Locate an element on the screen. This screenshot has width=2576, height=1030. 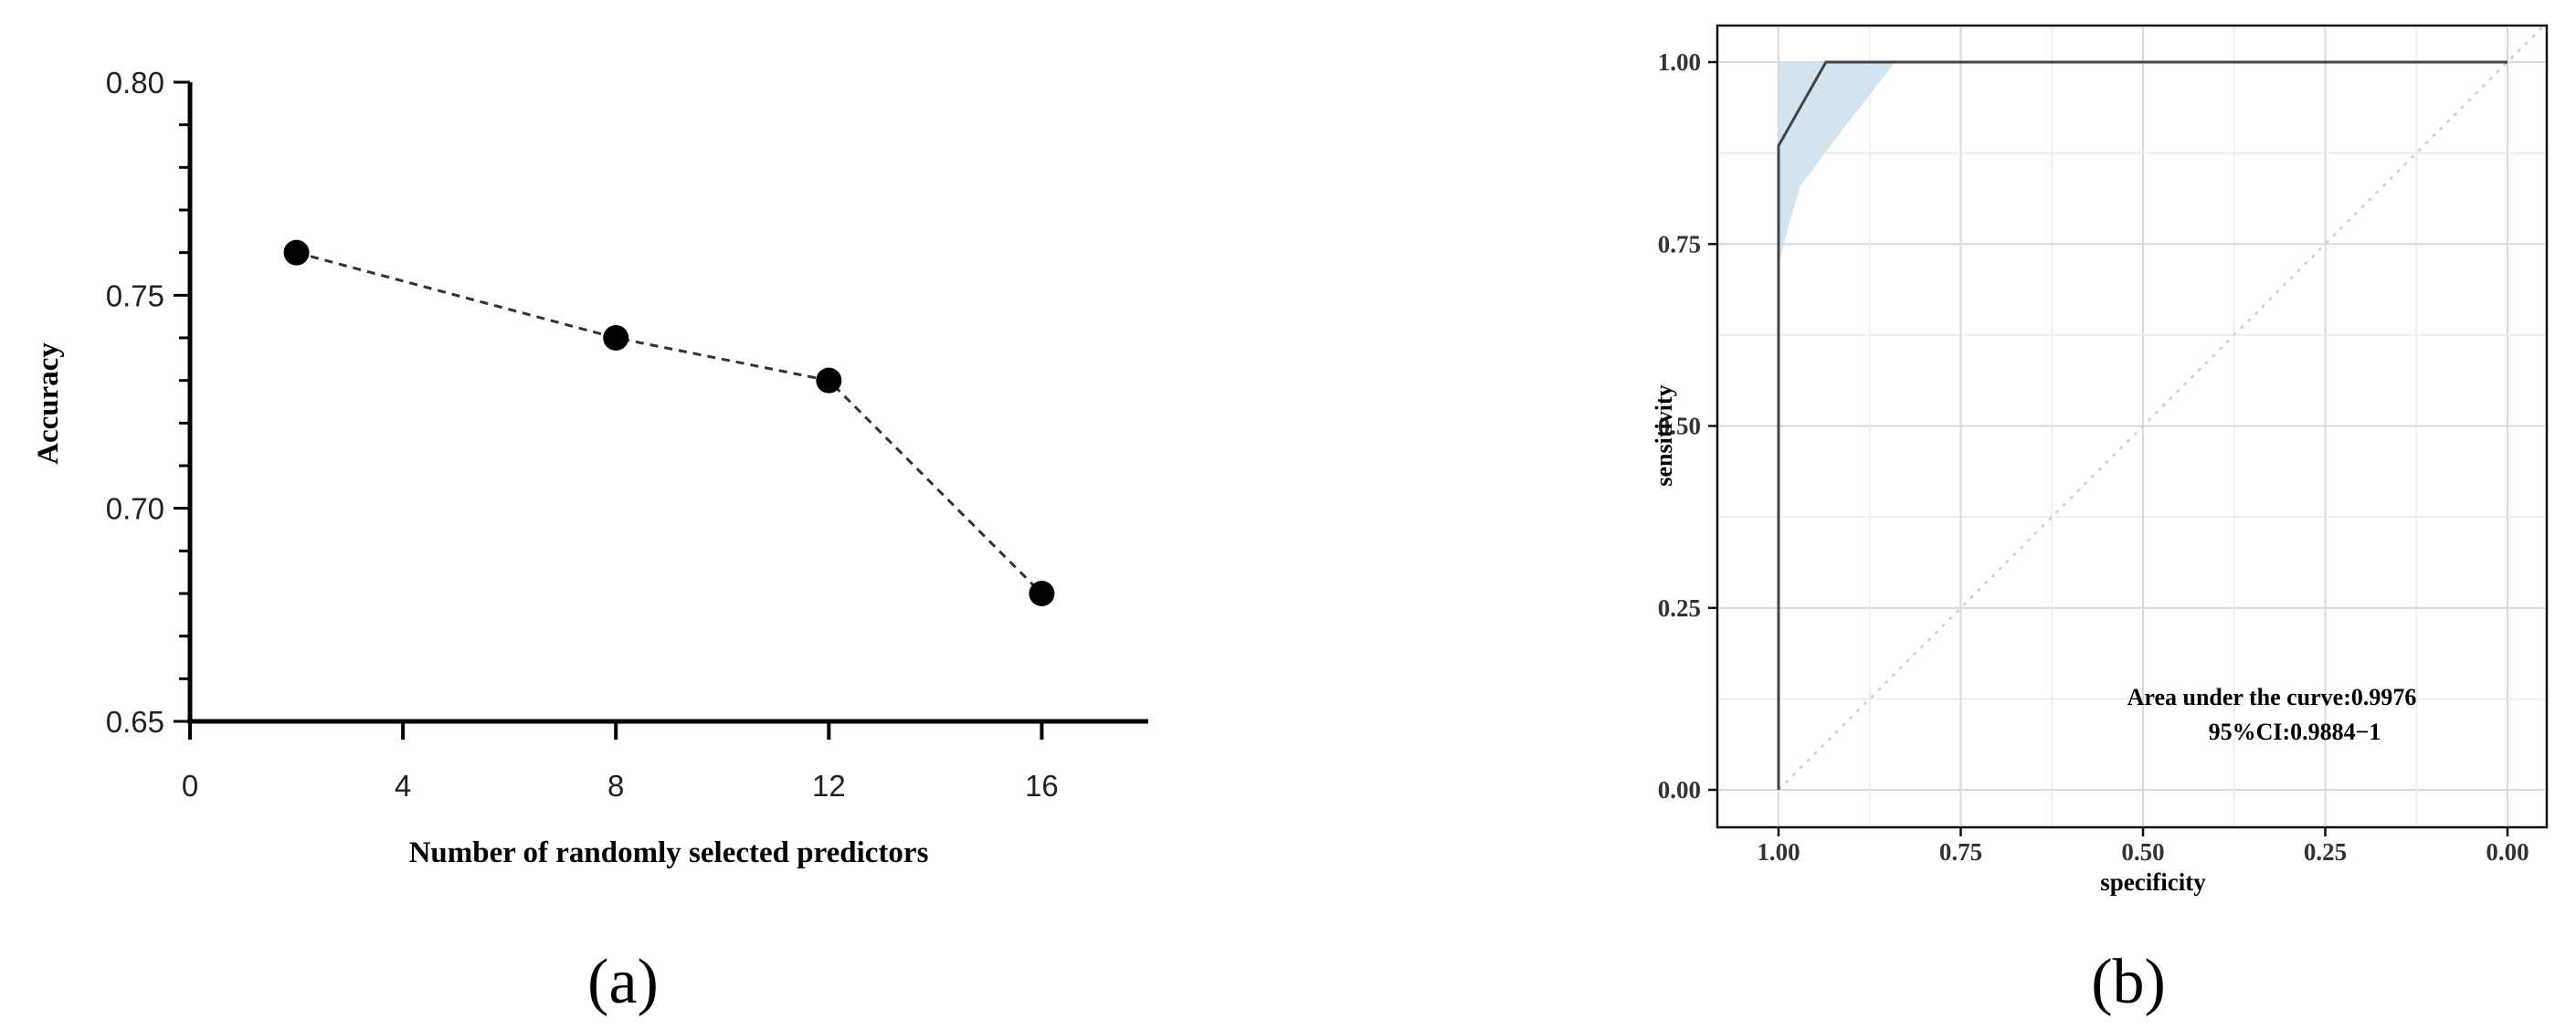
panel-b-x-ticks: 1.00 0.75 0.50 0.25 0.00 is located at coordinates (2143, 846).